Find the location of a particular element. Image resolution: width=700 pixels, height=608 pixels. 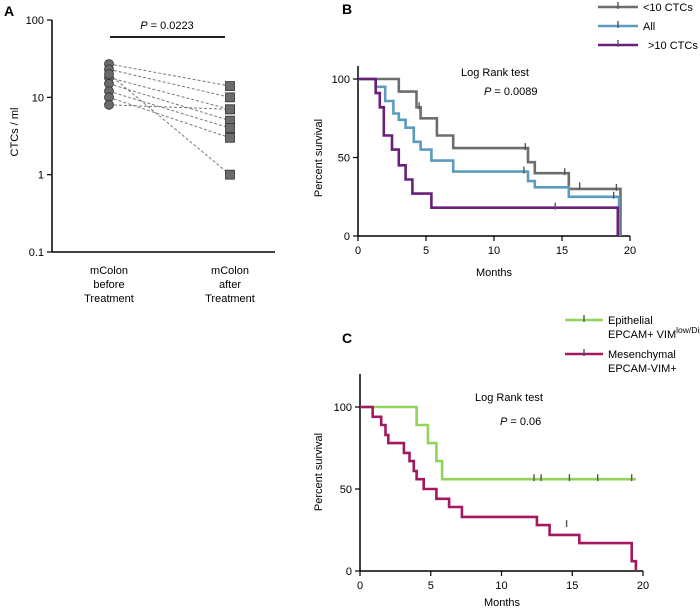

panel-c-x-label: Months is located at coordinates (502, 602).